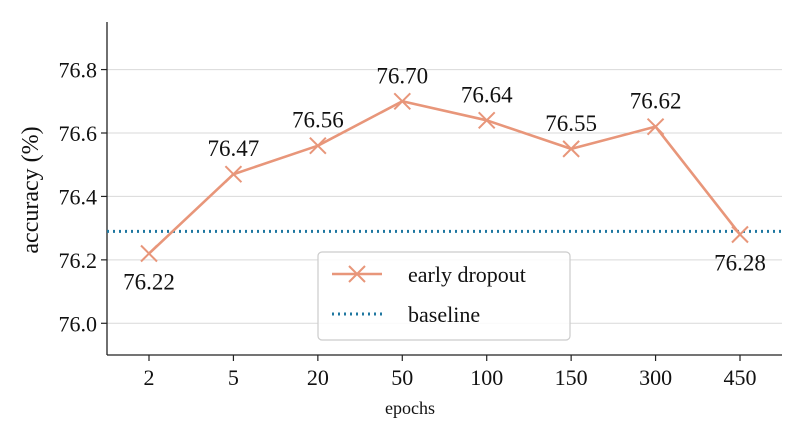  I want to click on x-tick-label: 5, so click(233, 377).